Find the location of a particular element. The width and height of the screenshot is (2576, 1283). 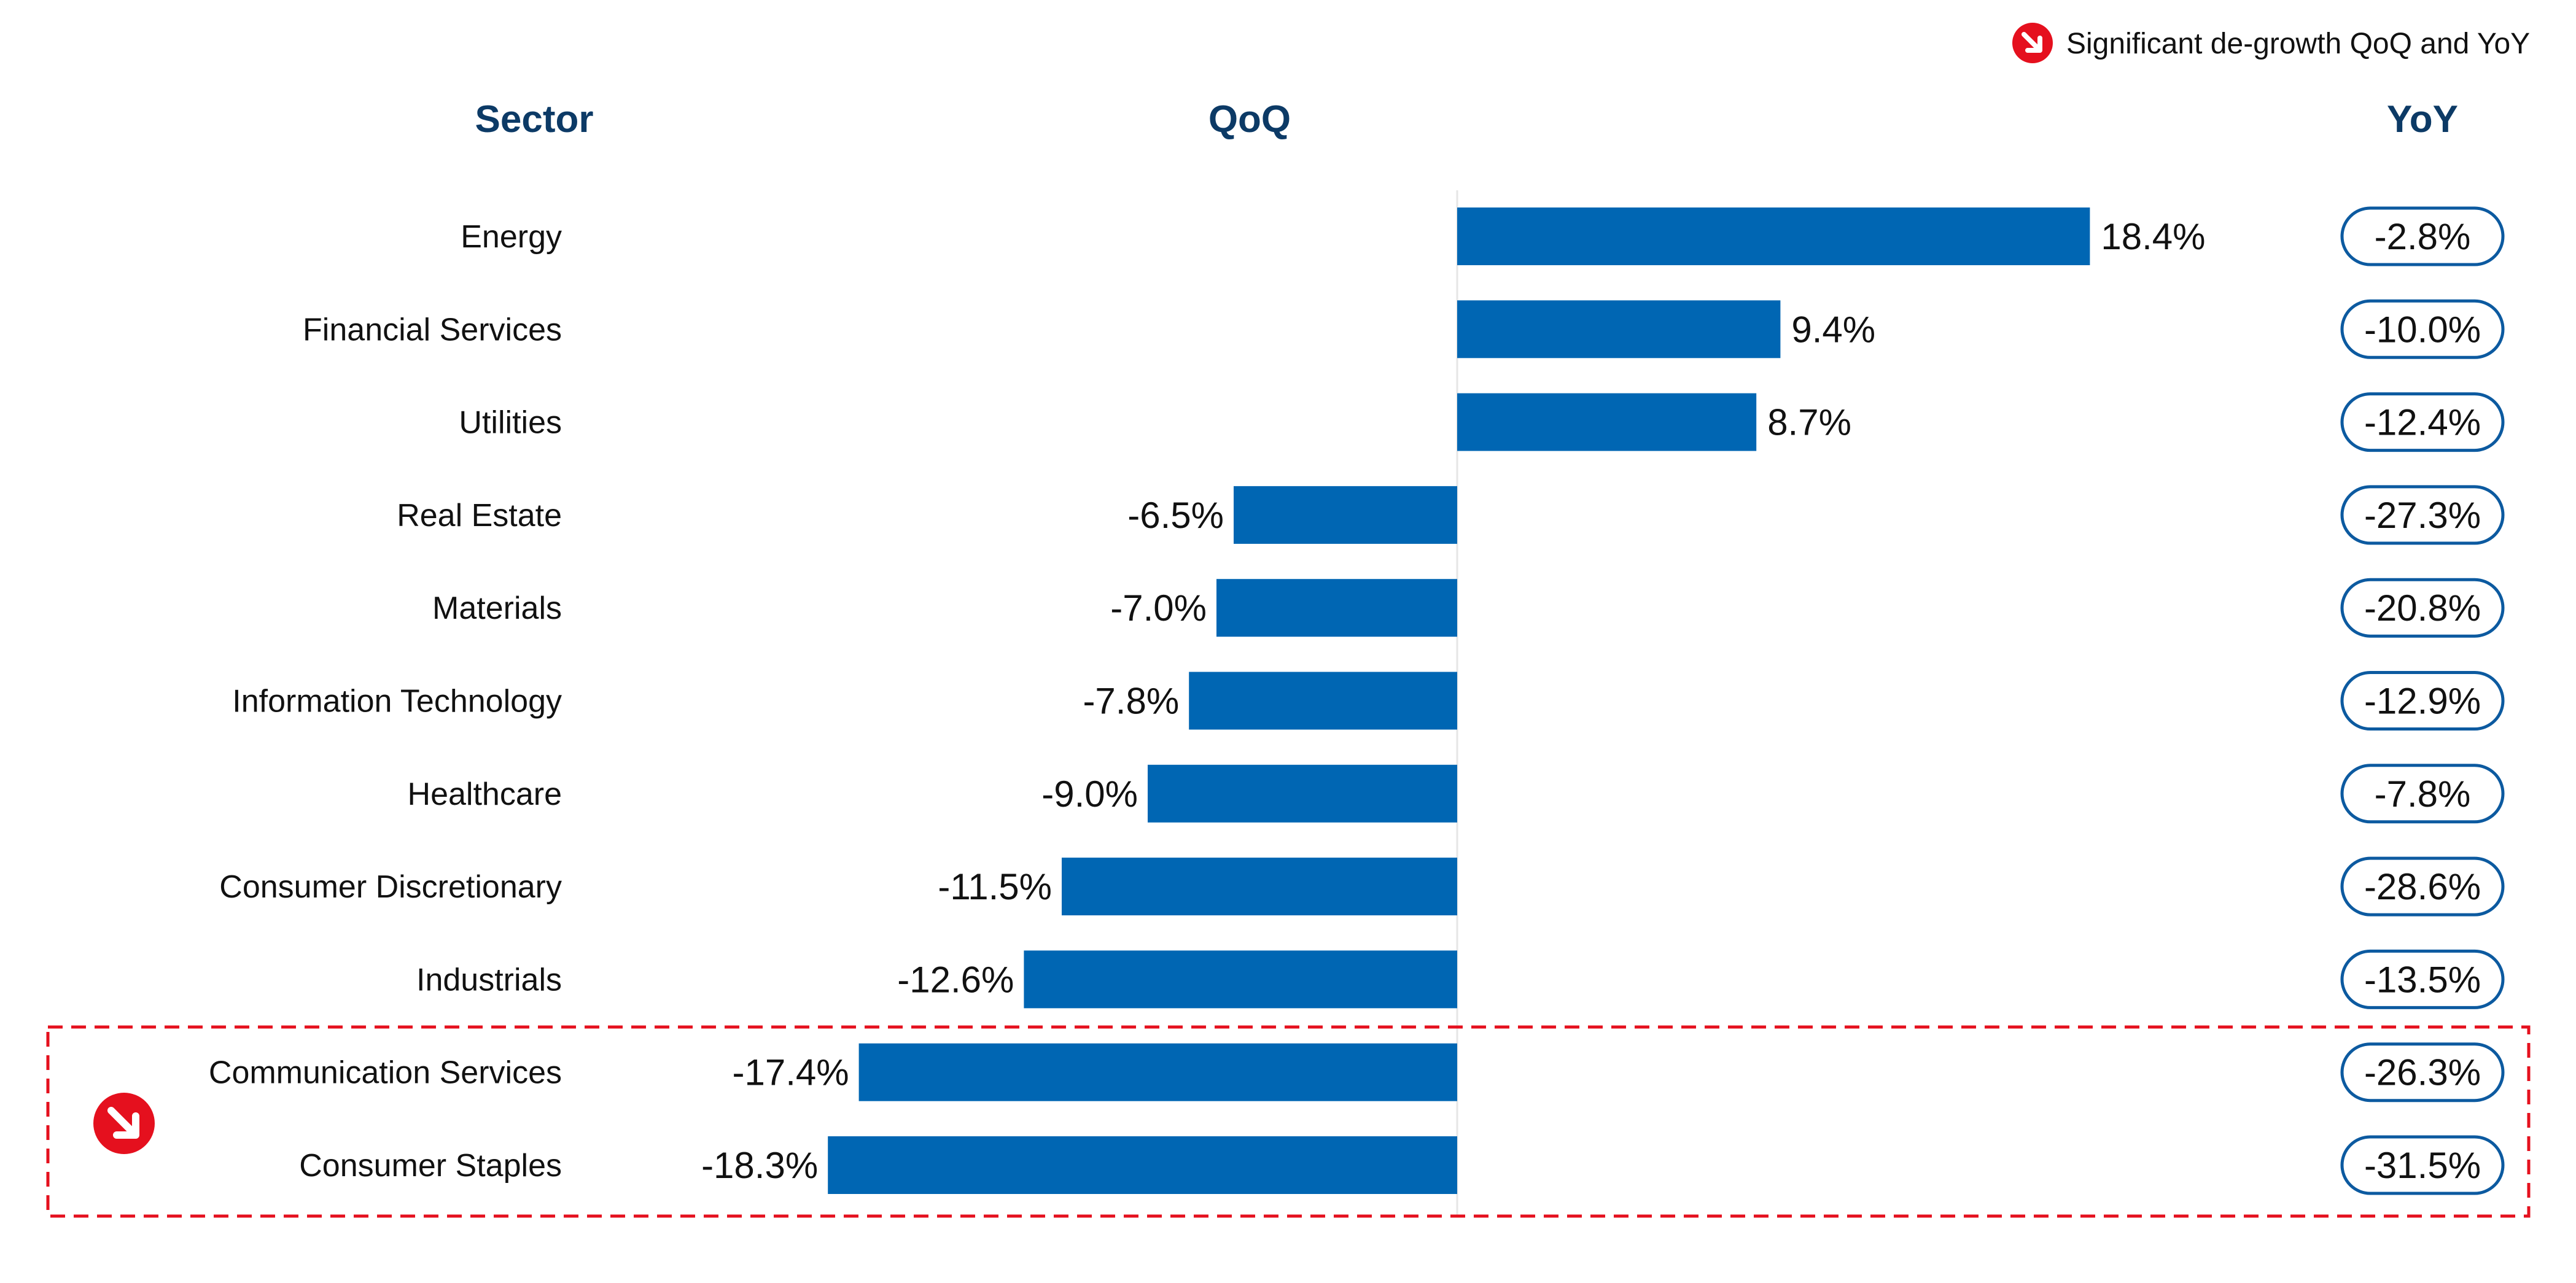

sector-row: Consumer Staples -18.3% -31.5% is located at coordinates (1402, 1165).